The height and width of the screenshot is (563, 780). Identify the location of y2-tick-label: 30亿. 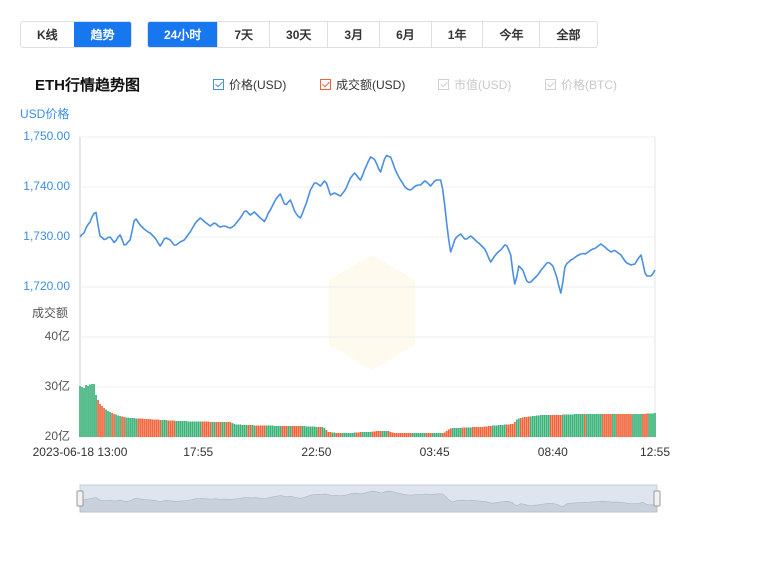
(57, 385).